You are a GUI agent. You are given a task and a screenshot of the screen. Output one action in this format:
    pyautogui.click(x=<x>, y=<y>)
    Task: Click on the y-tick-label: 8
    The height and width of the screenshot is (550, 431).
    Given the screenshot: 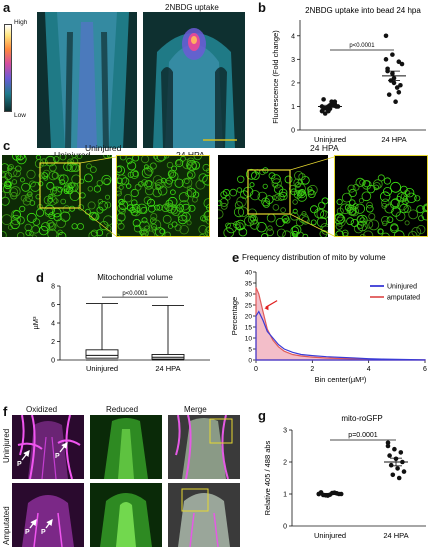 What is the action you would take?
    pyautogui.click(x=53, y=287)
    